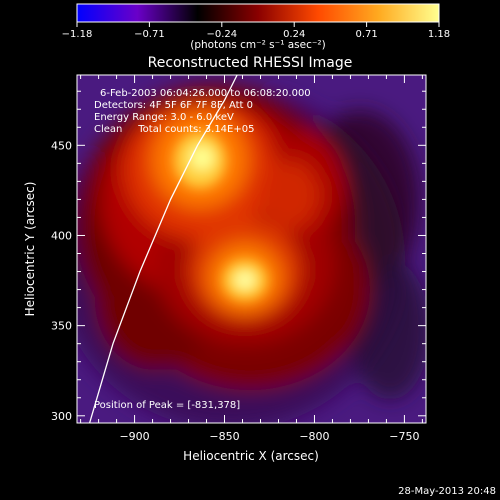 This screenshot has width=500, height=500. I want to click on colorbar-tick-label: −0.71, so click(149, 34).